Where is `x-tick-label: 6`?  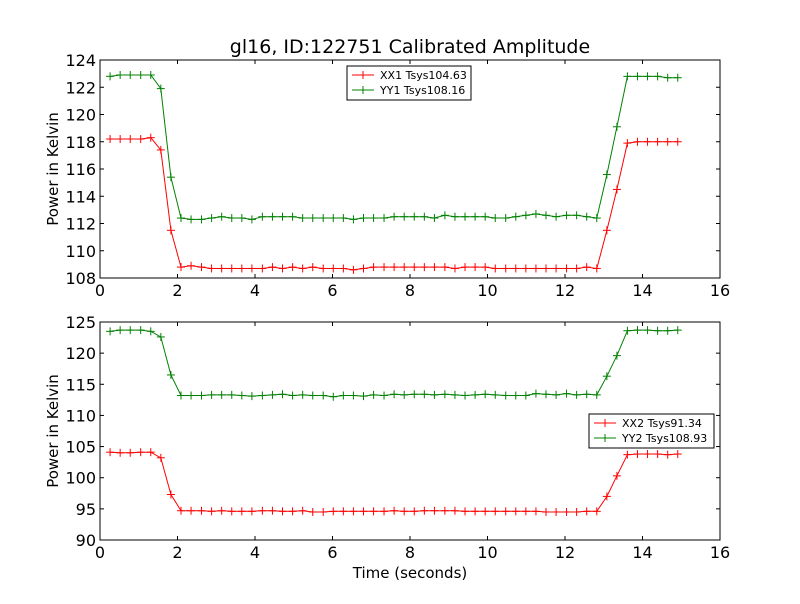
x-tick-label: 6 is located at coordinates (332, 552).